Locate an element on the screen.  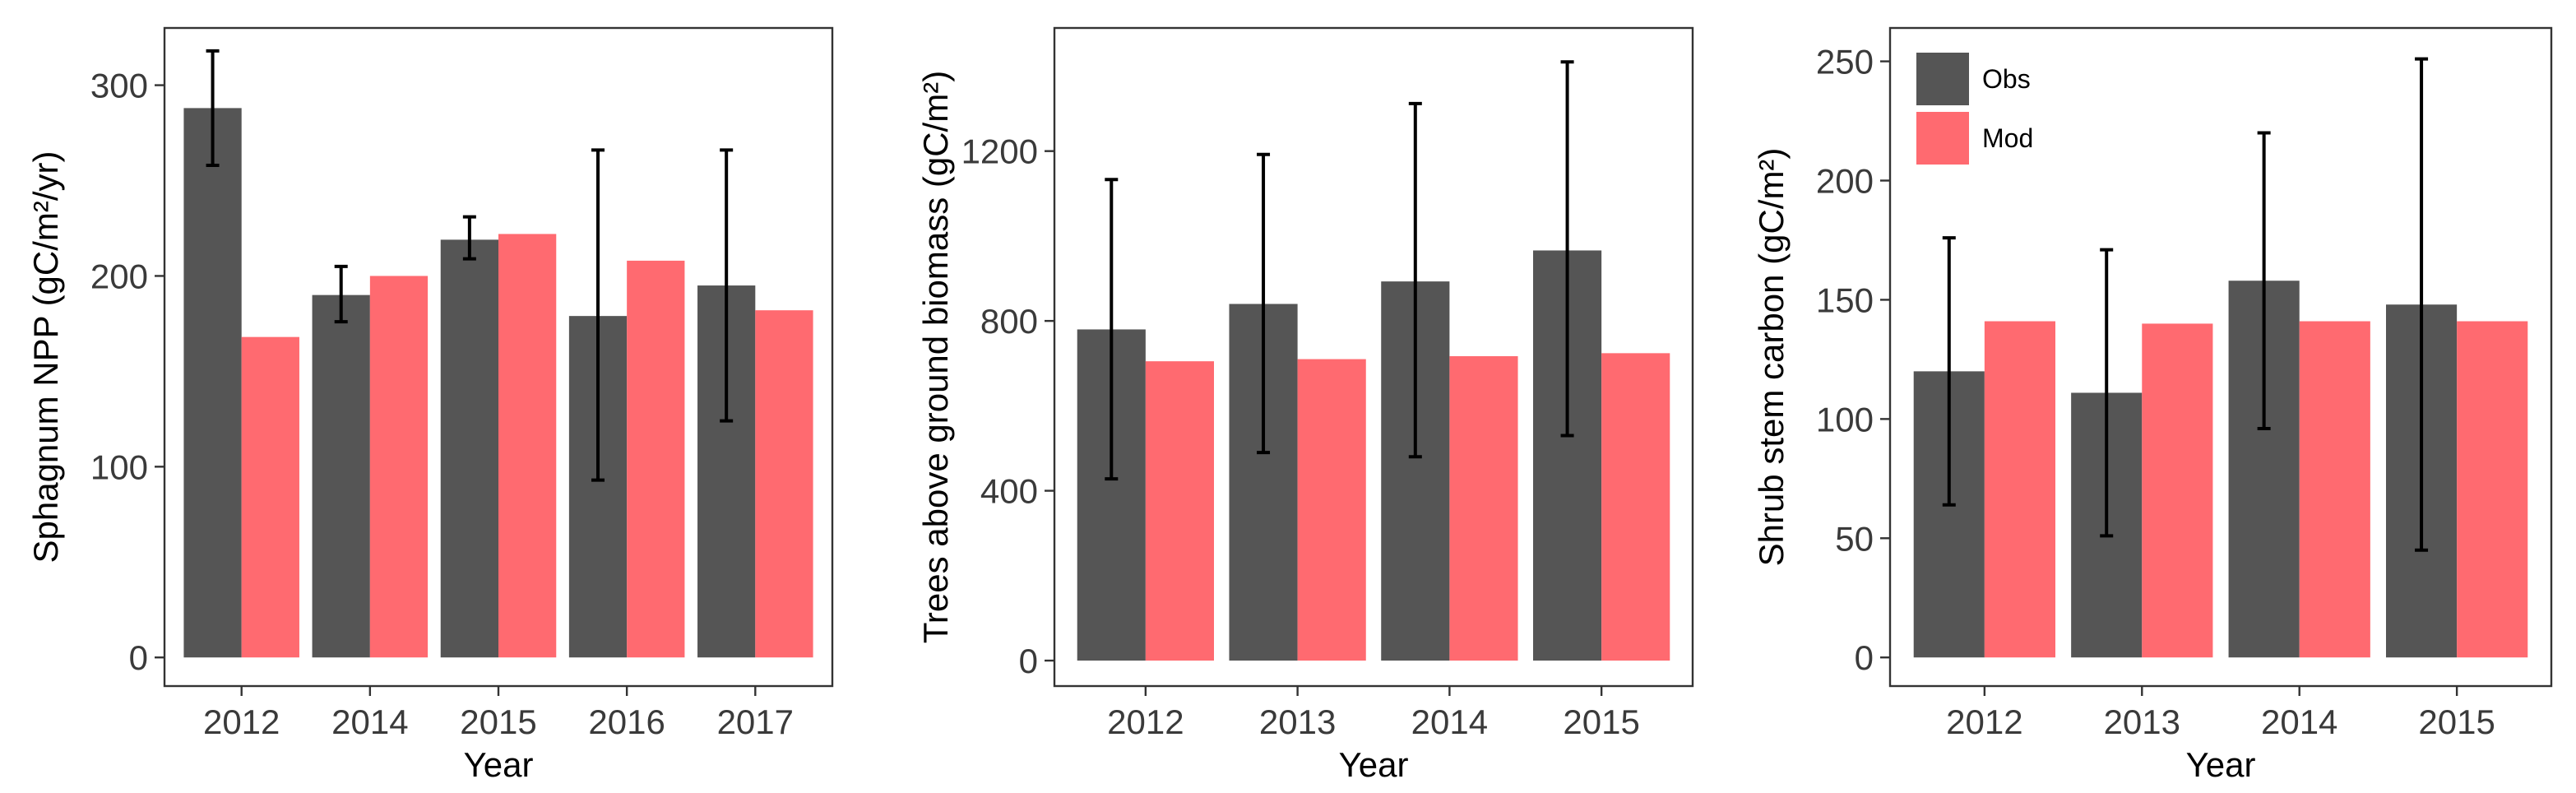
legend-label-obs: Obs is located at coordinates (2007, 79).